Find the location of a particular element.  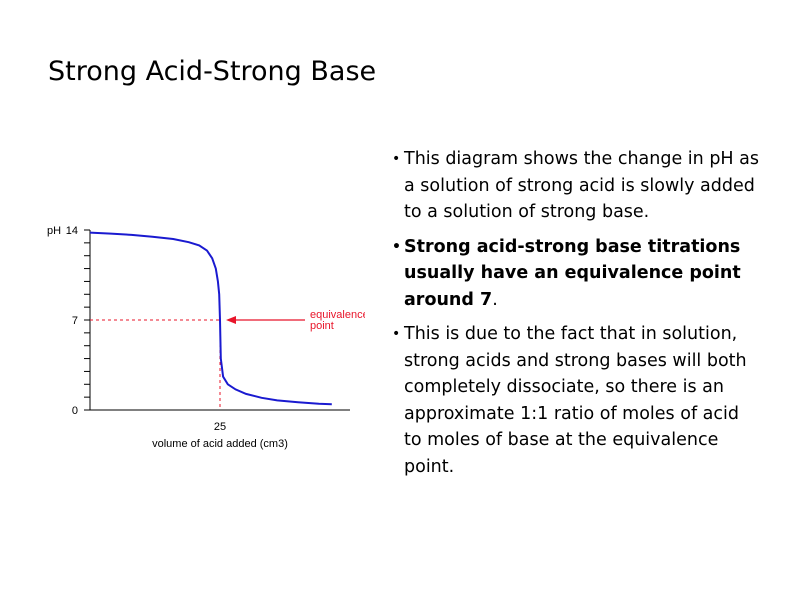

arrow-head-icon is located at coordinates (231, 320).